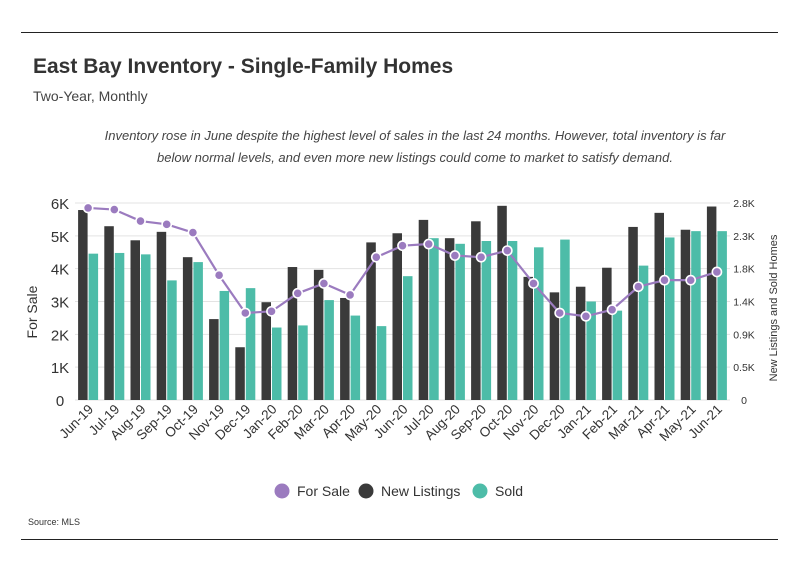 The width and height of the screenshot is (797, 572). What do you see at coordinates (60, 270) in the screenshot?
I see `left-tick-label: 4K` at bounding box center [60, 270].